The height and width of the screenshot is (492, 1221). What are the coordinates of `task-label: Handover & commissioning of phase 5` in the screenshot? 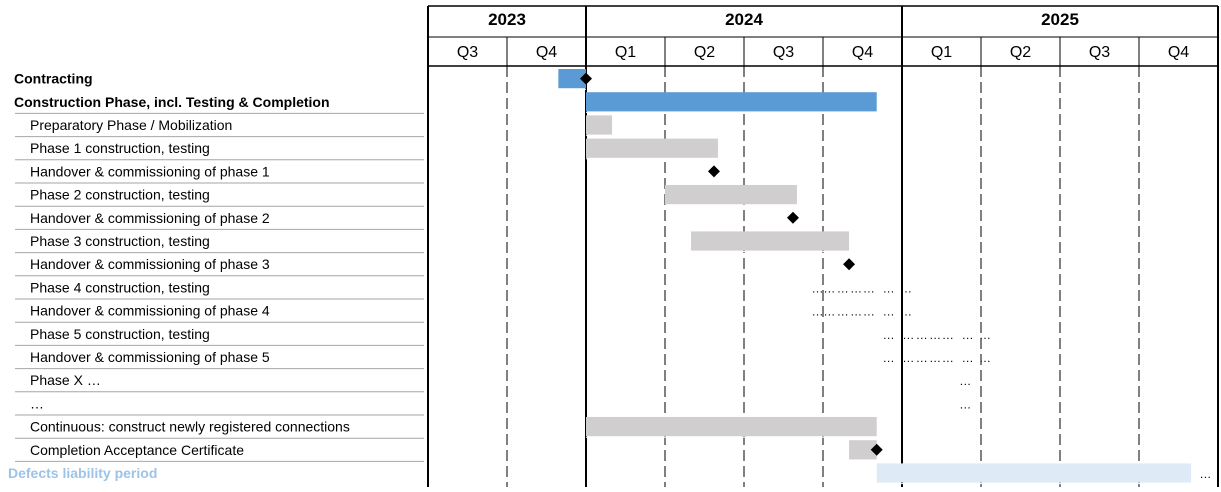 It's located at (150, 357).